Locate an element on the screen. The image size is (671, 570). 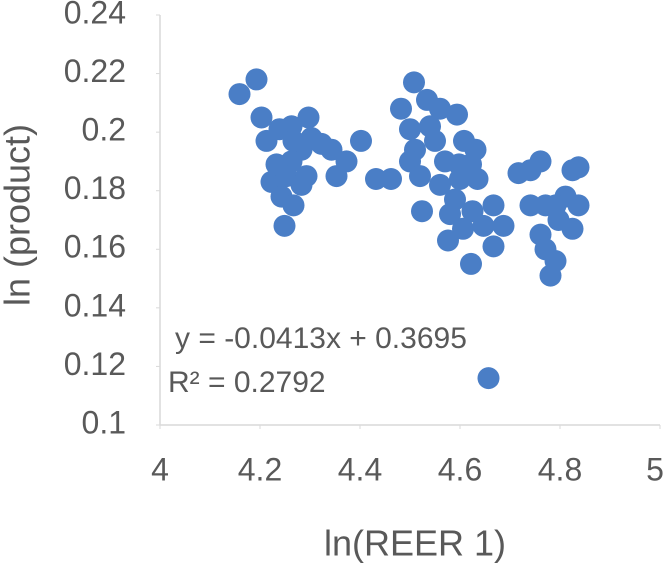
y-axis-title: ln (product) is located at coordinates (19, 215).